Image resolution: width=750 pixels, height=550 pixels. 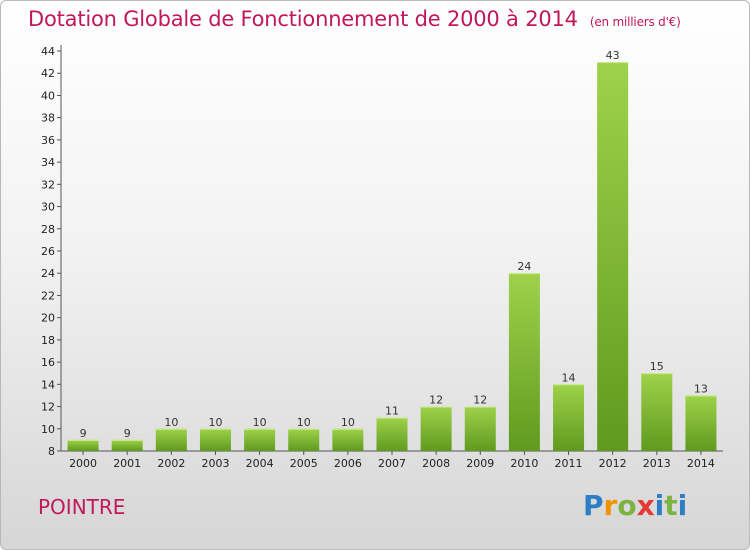 I want to click on x-tick-label: 2003, so click(x=215, y=463).